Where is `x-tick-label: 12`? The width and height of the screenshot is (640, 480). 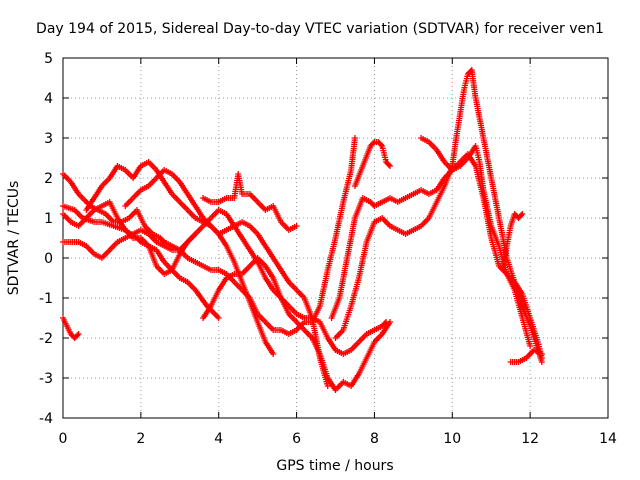 x-tick-label: 12 is located at coordinates (530, 439).